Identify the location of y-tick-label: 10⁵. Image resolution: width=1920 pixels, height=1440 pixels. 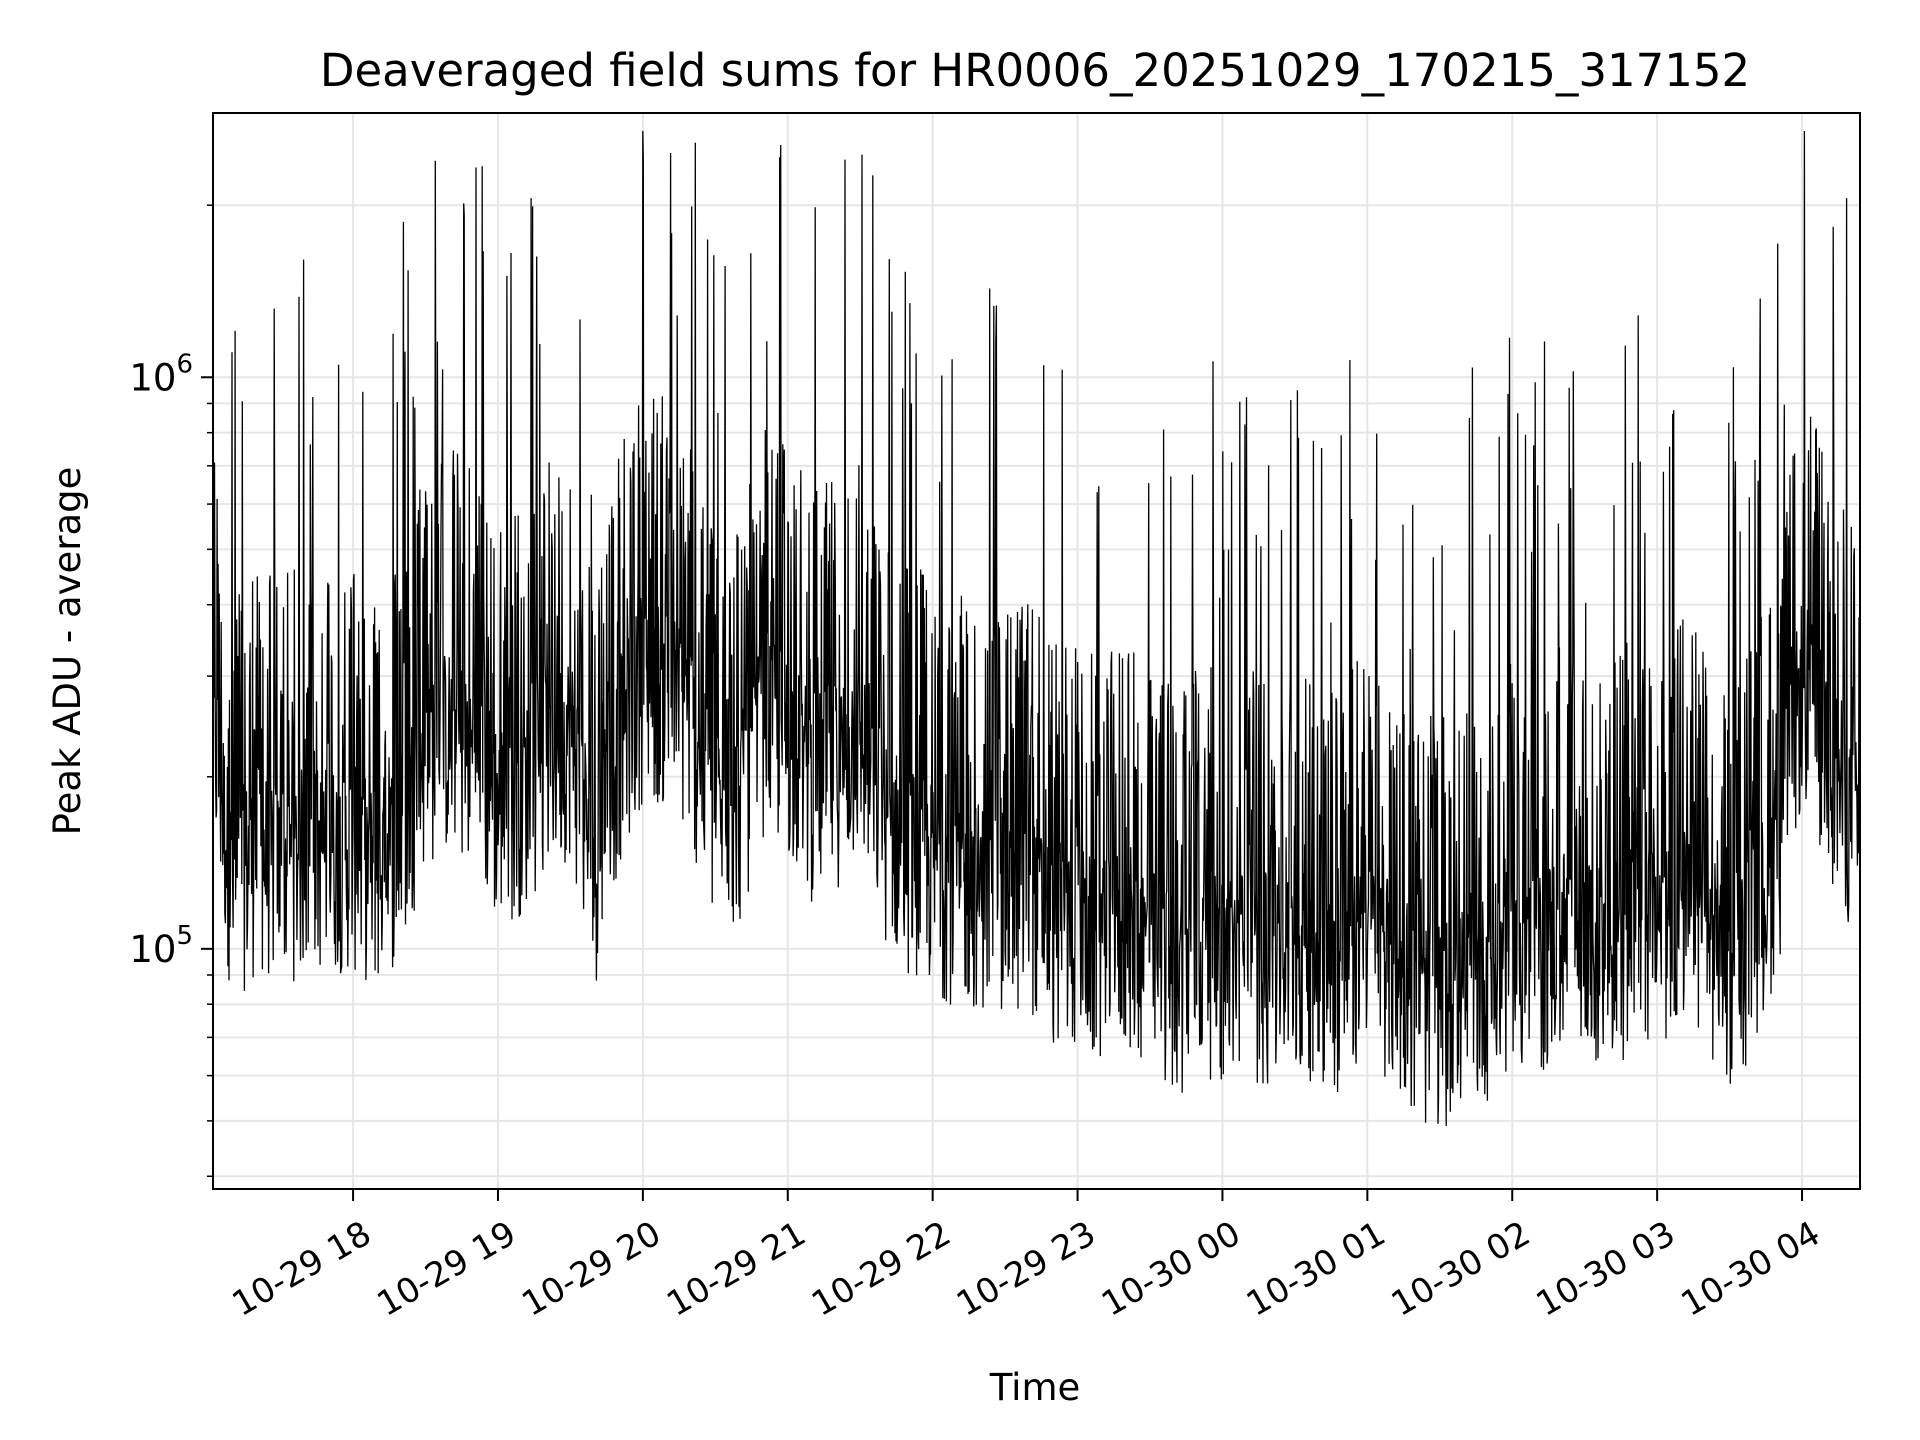
(161, 946).